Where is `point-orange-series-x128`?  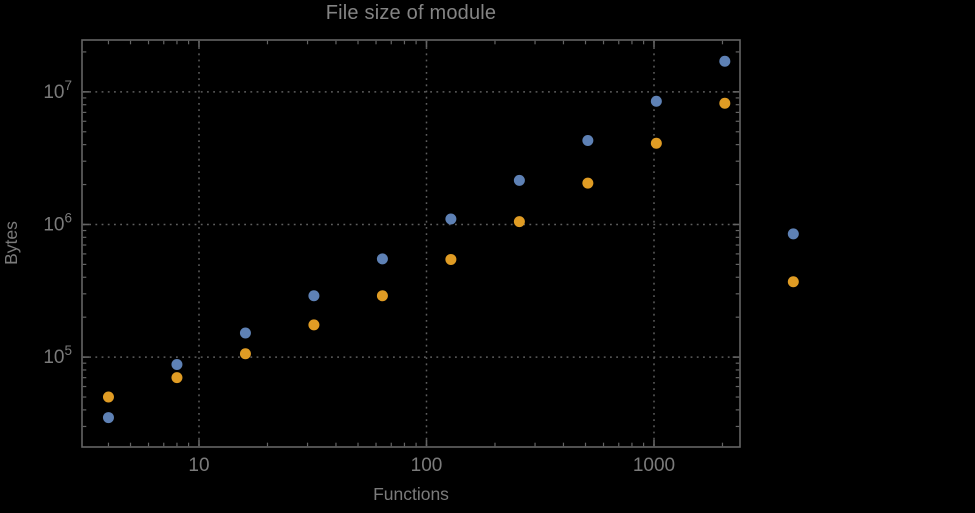
point-orange-series-x128 is located at coordinates (451, 259).